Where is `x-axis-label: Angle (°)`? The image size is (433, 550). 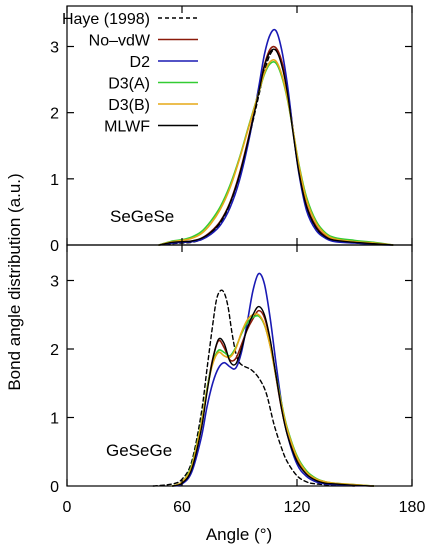 x-axis-label: Angle (°) is located at coordinates (239, 534).